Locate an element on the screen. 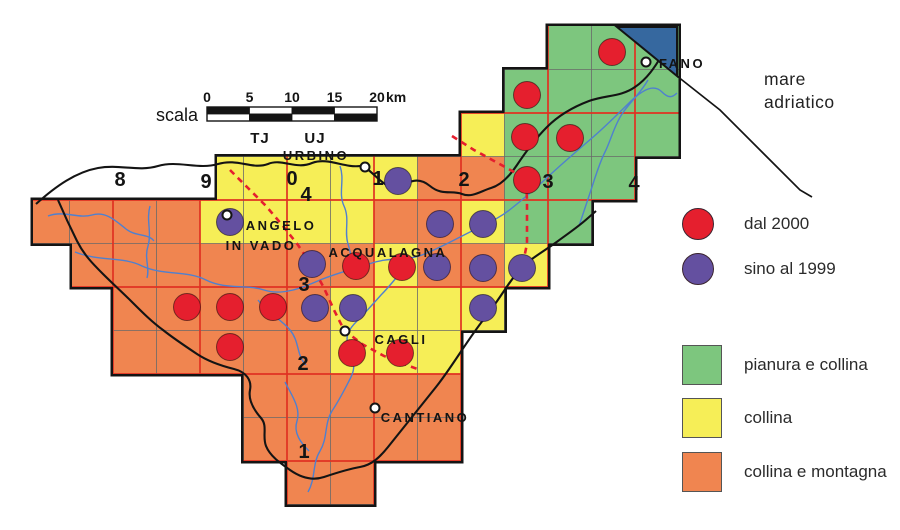 The image size is (900, 530). town-label-urbino: URBINO is located at coordinates (316, 155).